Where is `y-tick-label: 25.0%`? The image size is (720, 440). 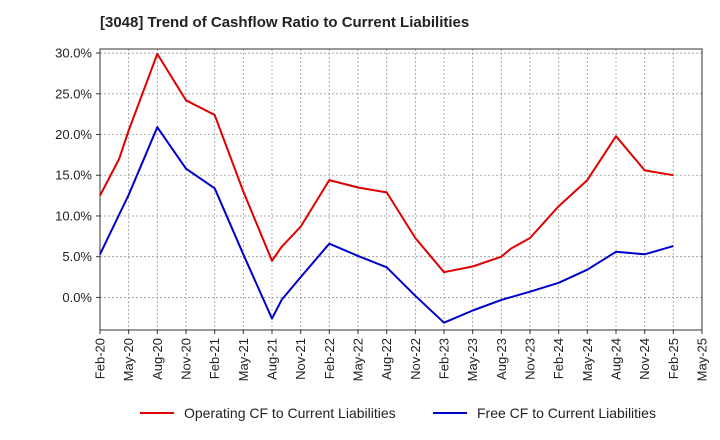 y-tick-label: 25.0% is located at coordinates (73, 93).